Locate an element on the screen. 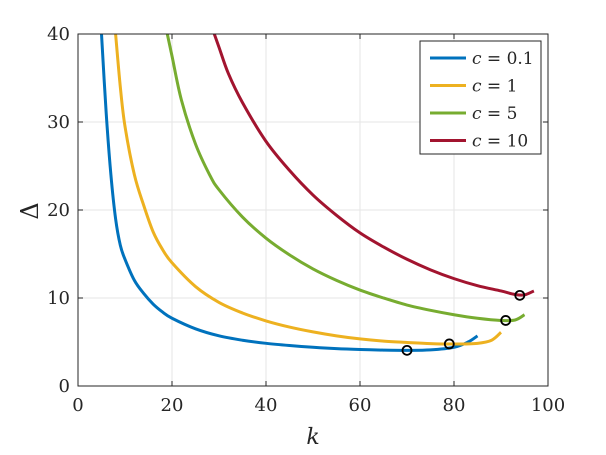 This screenshot has height=455, width=606. y-tick-label: 0 is located at coordinates (64, 386).